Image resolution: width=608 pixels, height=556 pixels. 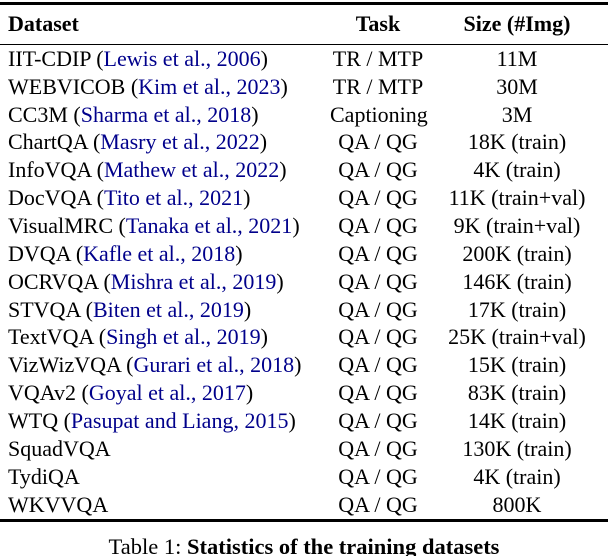 What do you see at coordinates (304, 3) in the screenshot?
I see `table-top-rule` at bounding box center [304, 3].